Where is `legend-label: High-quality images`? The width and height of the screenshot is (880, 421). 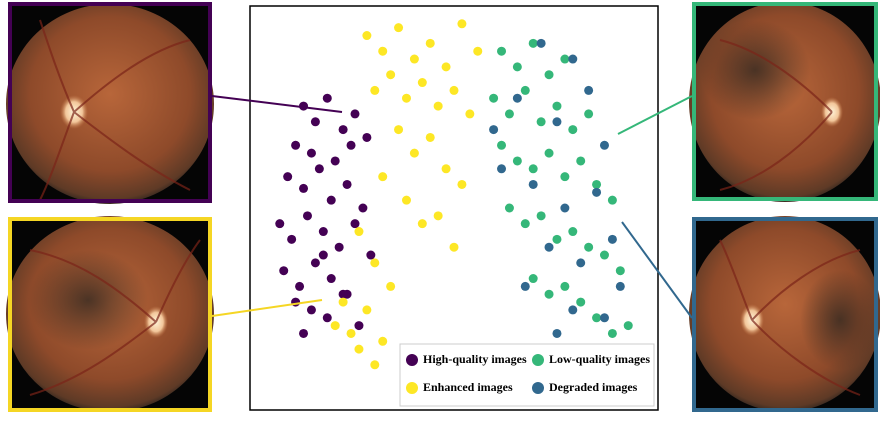 legend-label: High-quality images is located at coordinates (475, 359).